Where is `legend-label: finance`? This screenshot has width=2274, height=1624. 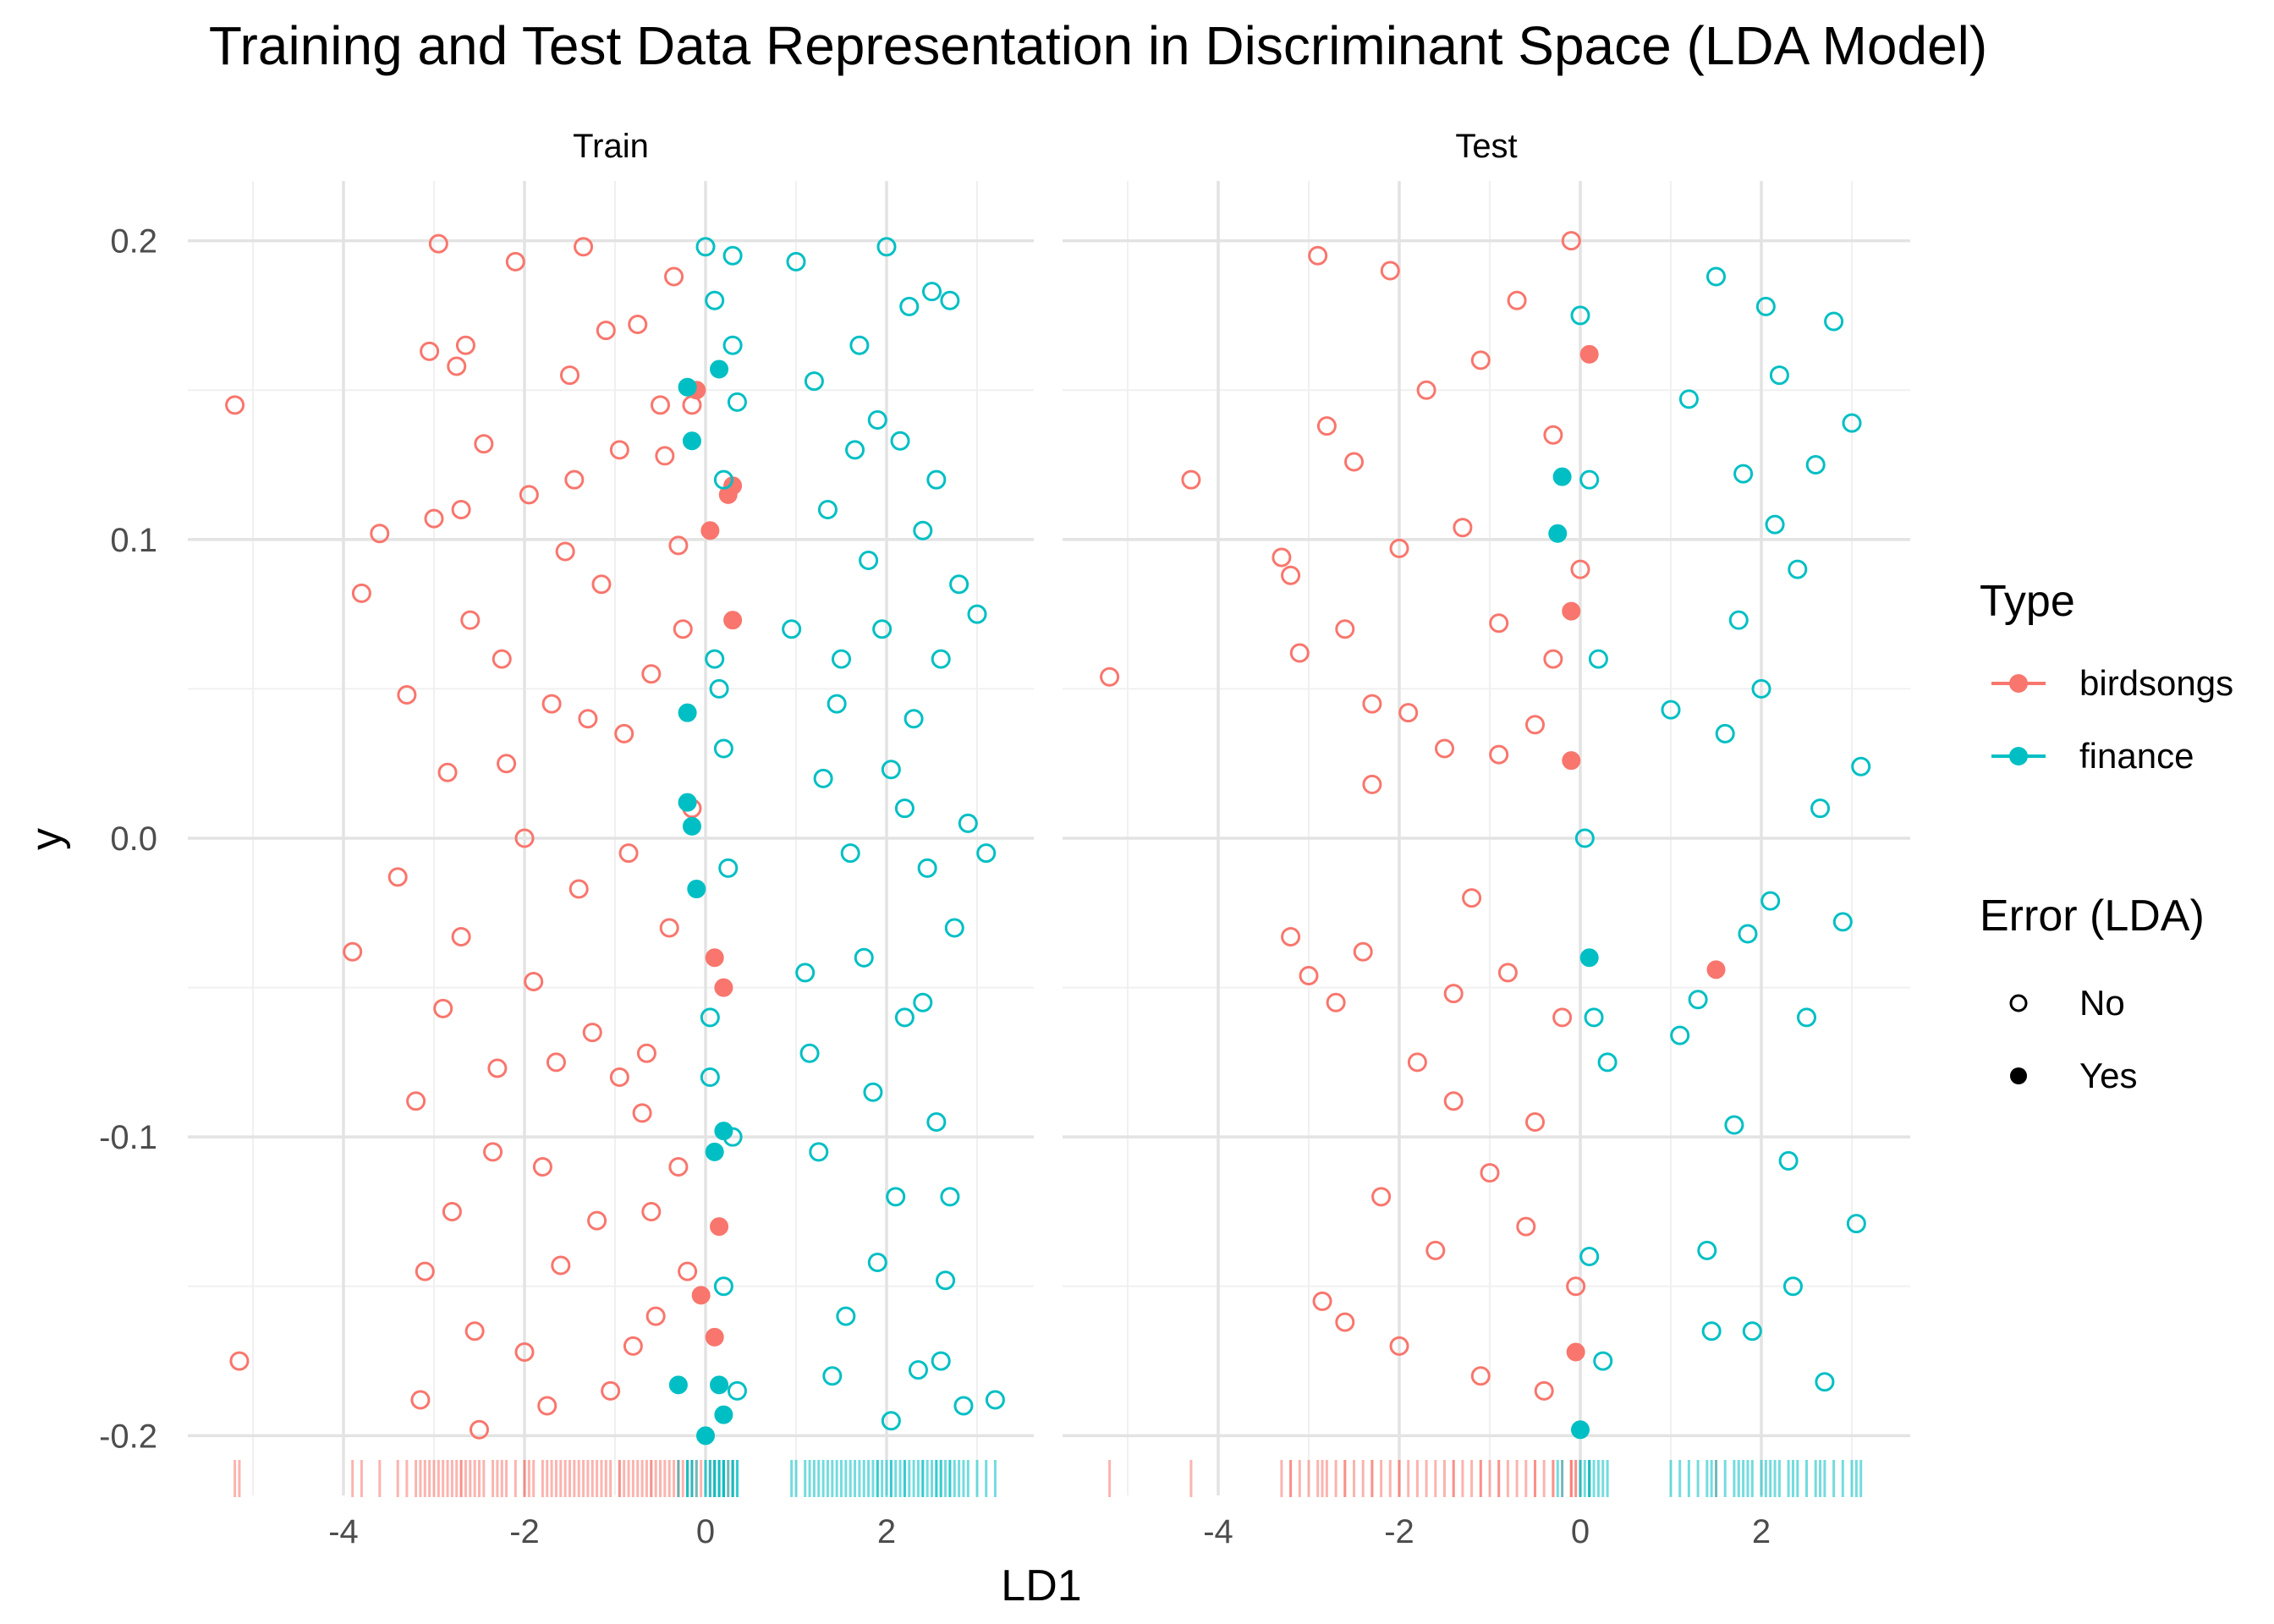 legend-label: finance is located at coordinates (2136, 756).